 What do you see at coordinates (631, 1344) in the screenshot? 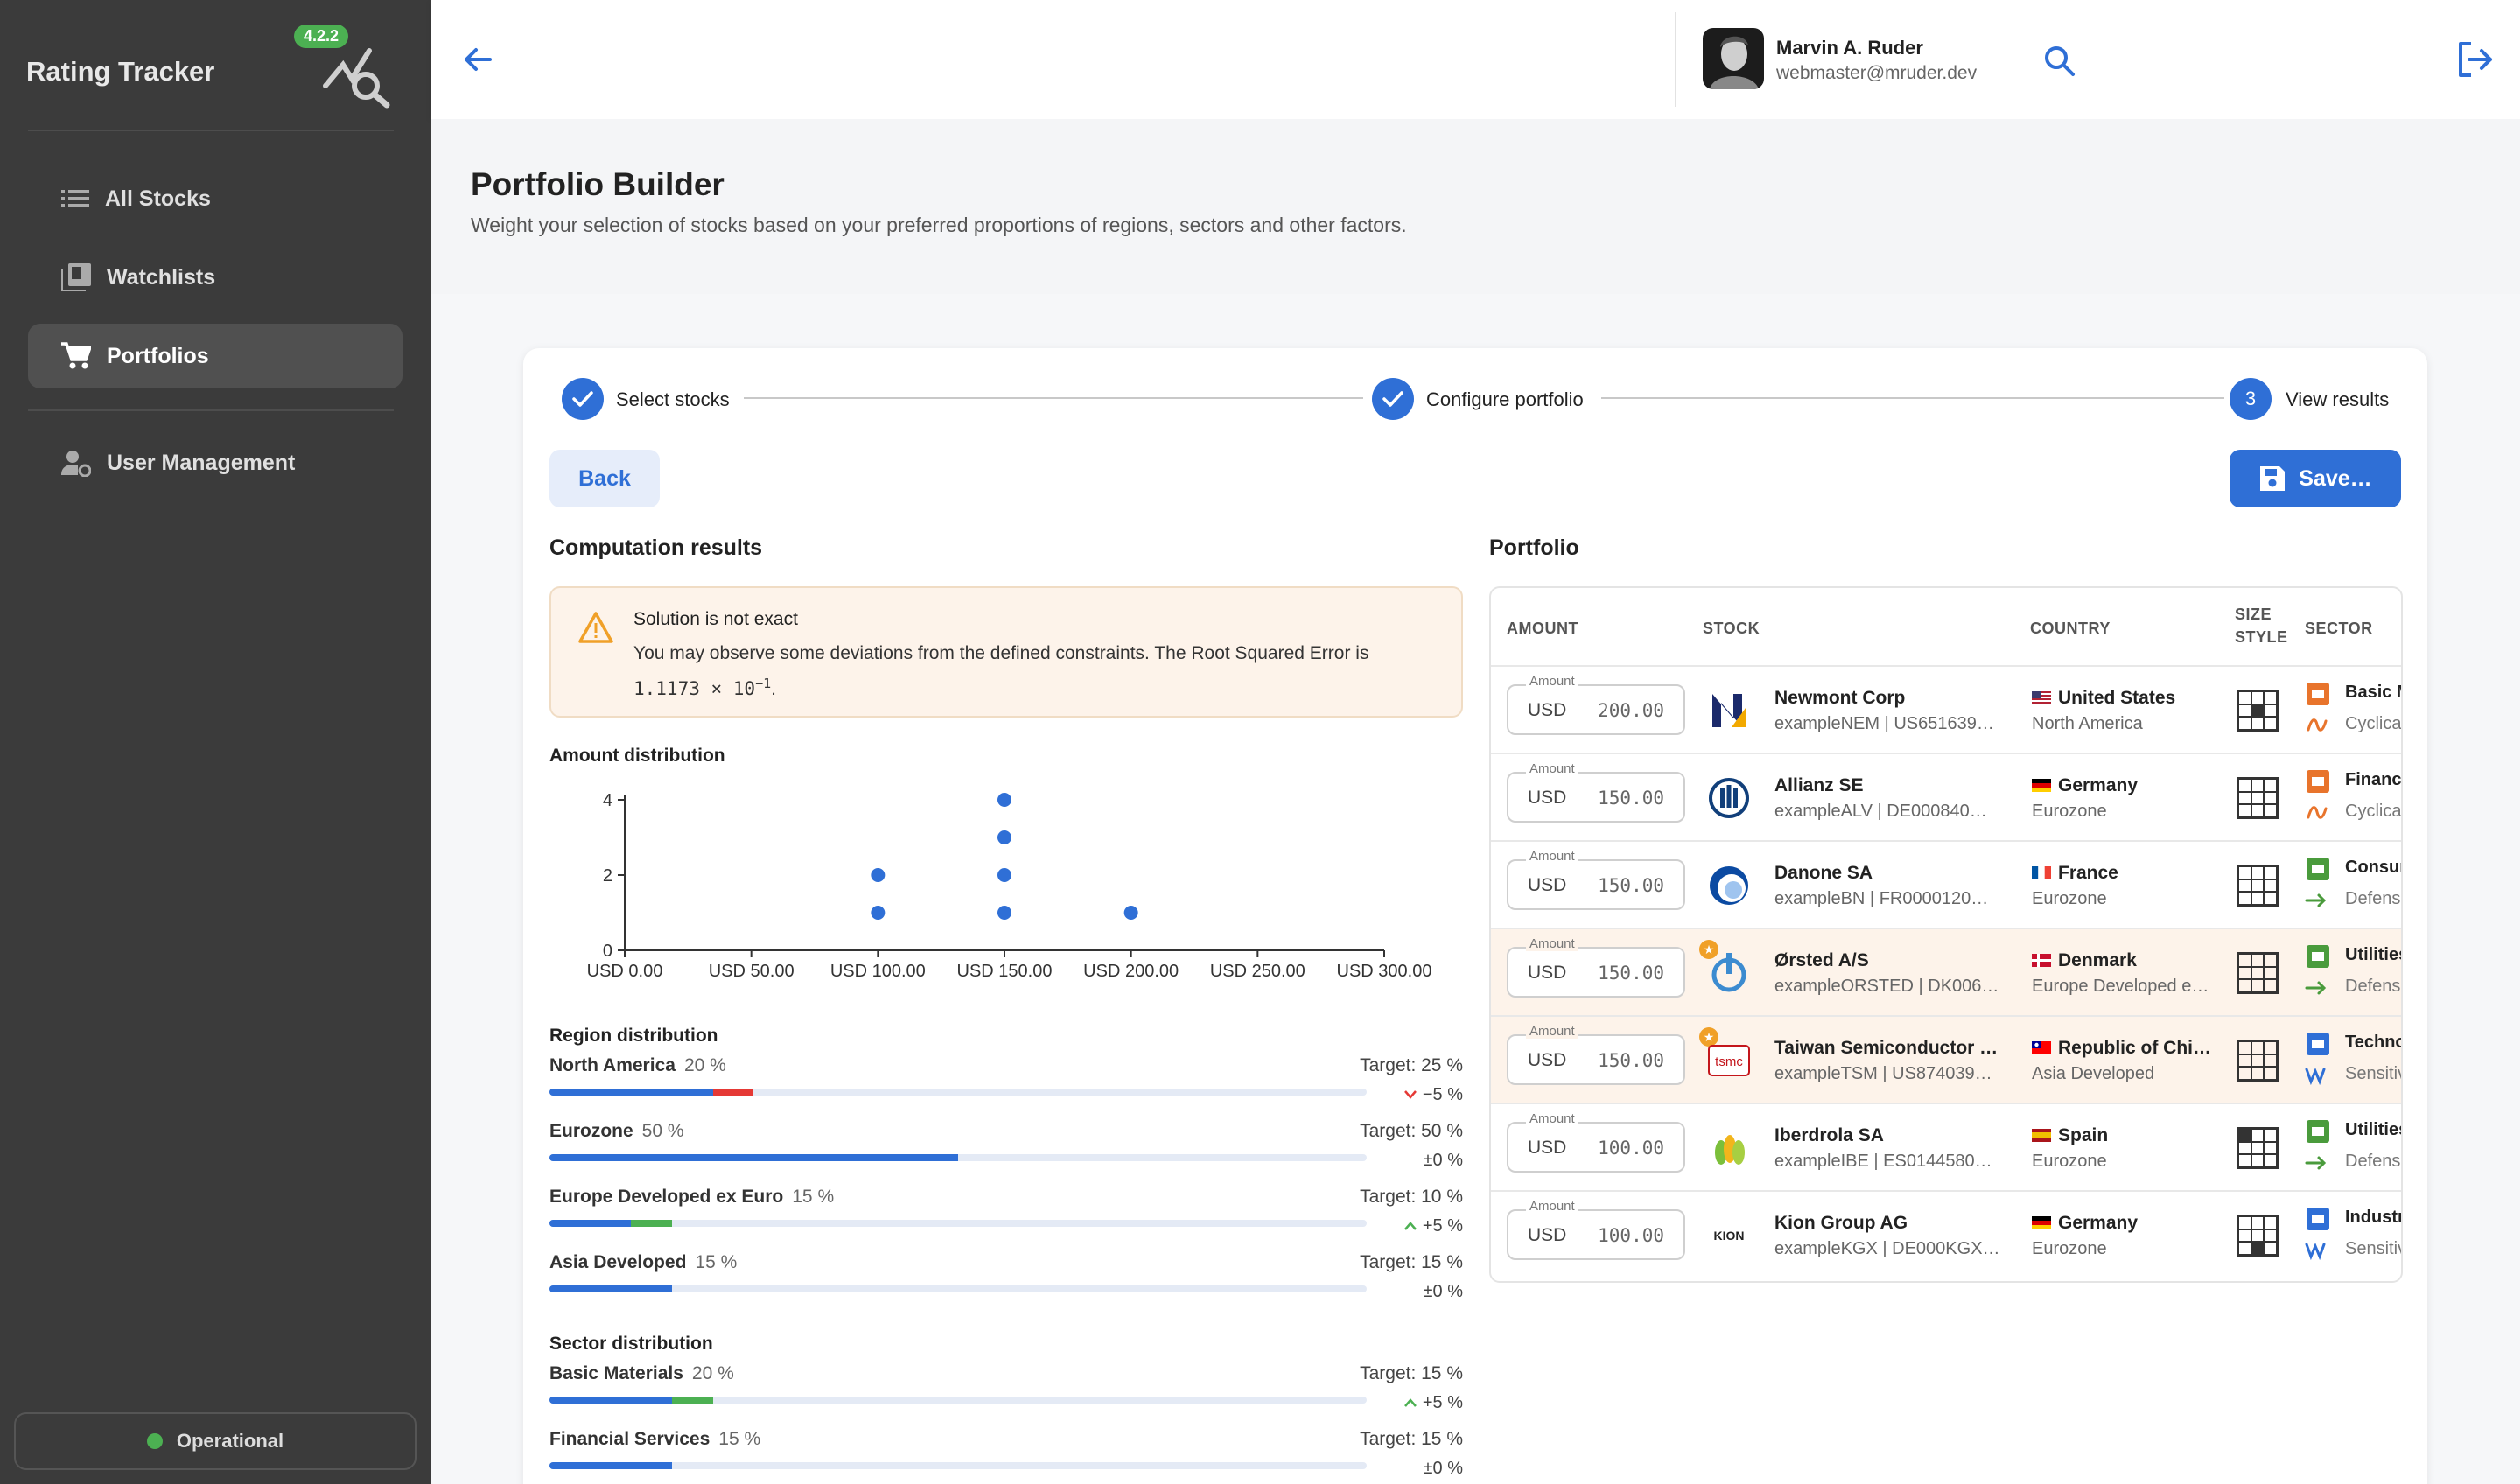
I see `sector-distribution-title: Sector distribution` at bounding box center [631, 1344].